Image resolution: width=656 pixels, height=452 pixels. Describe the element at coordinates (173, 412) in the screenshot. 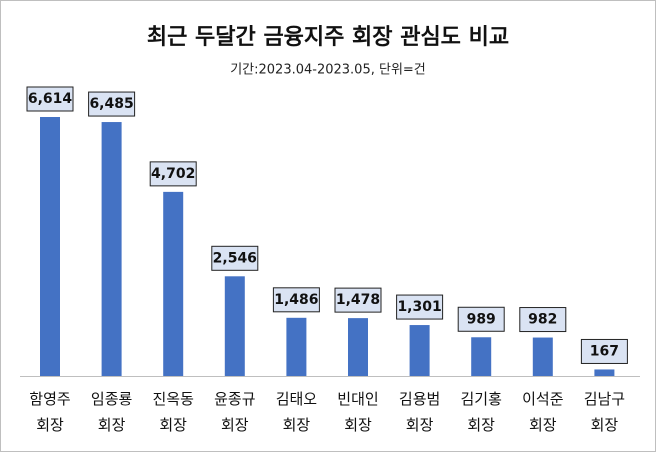

I see `x-tick-label: 진옥동 회장` at that location.